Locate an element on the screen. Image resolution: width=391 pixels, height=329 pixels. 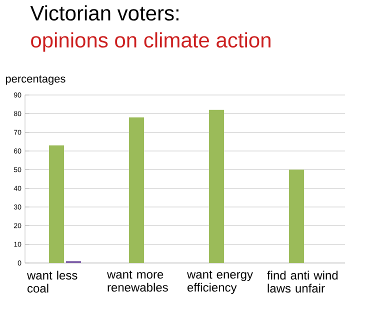
x-tick-label: want more renewables is located at coordinates (137, 281).